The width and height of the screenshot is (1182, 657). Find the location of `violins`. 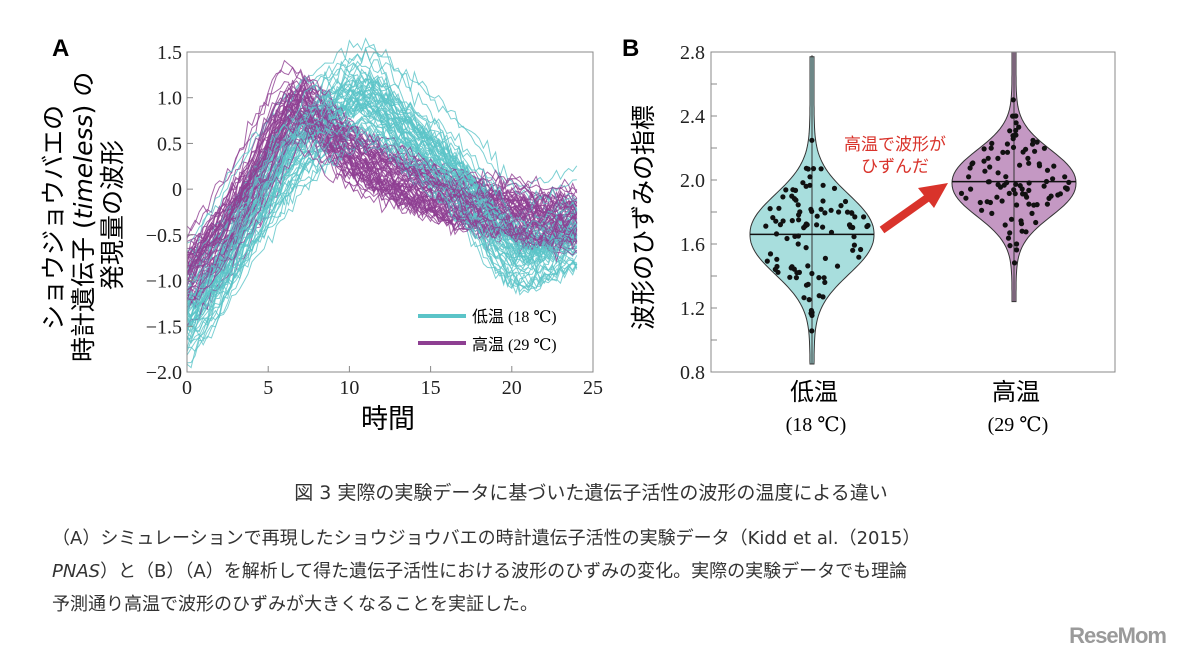

violins is located at coordinates (913, 208).